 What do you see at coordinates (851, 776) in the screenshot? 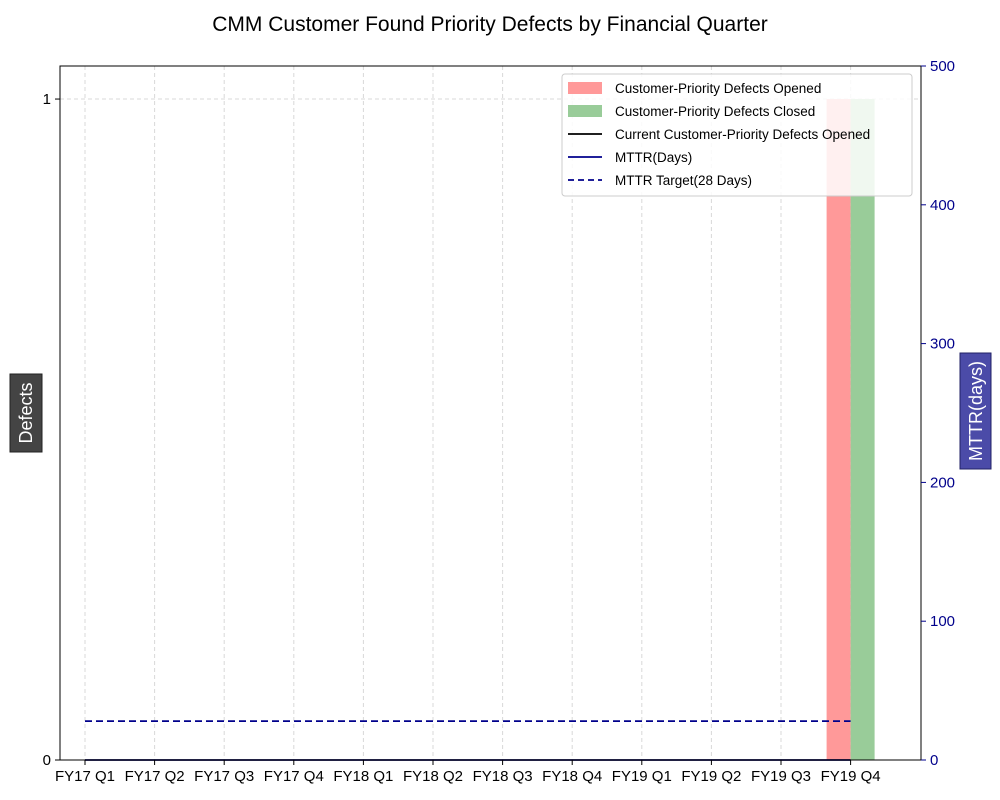
I see `x-tick-label: FY19 Q4` at bounding box center [851, 776].